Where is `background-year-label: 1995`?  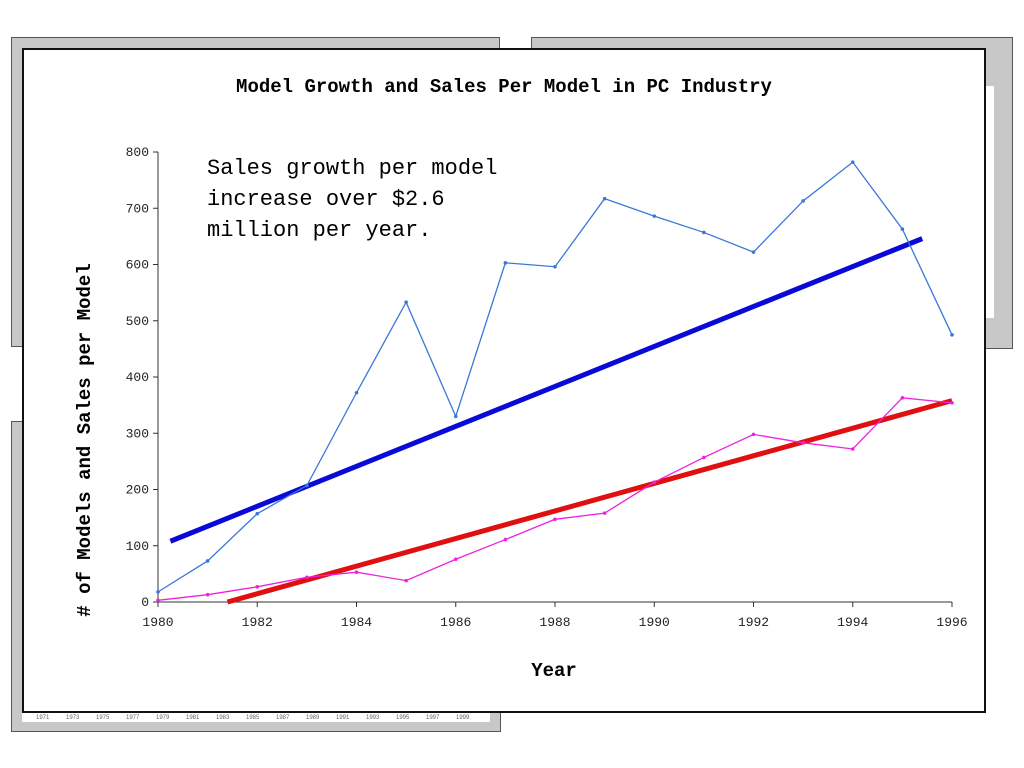 background-year-label: 1995 is located at coordinates (403, 718).